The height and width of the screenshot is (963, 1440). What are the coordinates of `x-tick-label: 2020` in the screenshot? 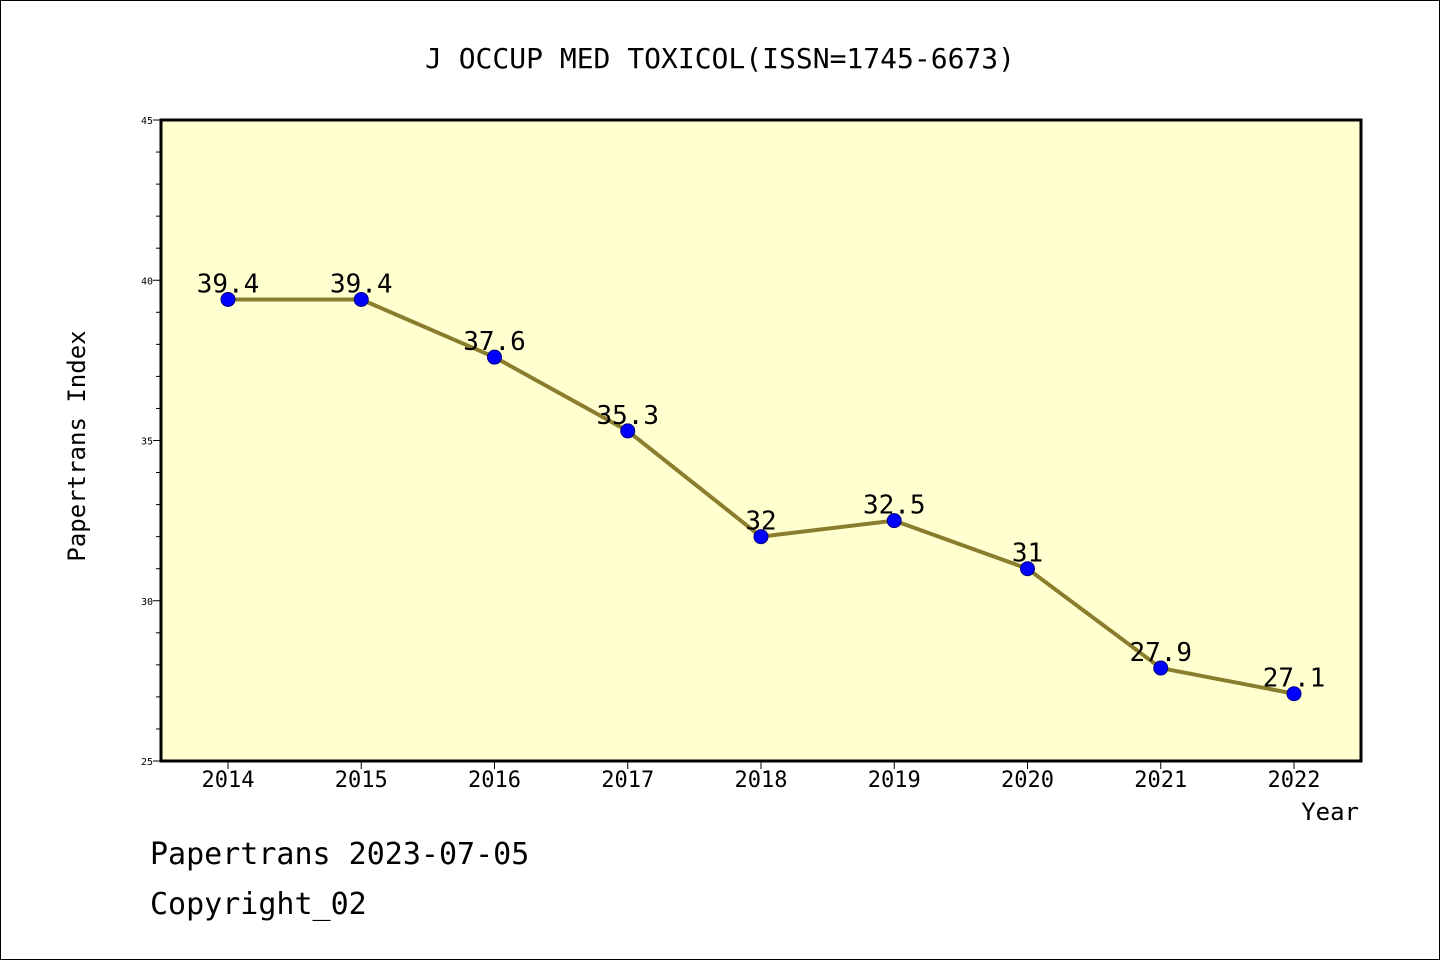 It's located at (1027, 780).